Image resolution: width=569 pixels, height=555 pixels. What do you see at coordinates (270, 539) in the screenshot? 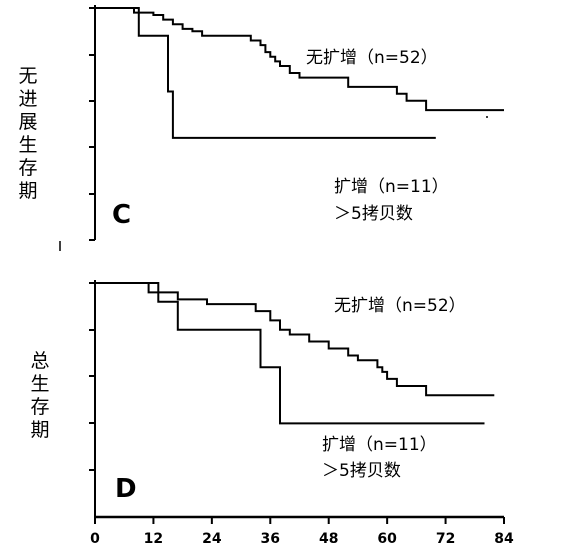
I see `x-tick-label: 36` at bounding box center [270, 539].